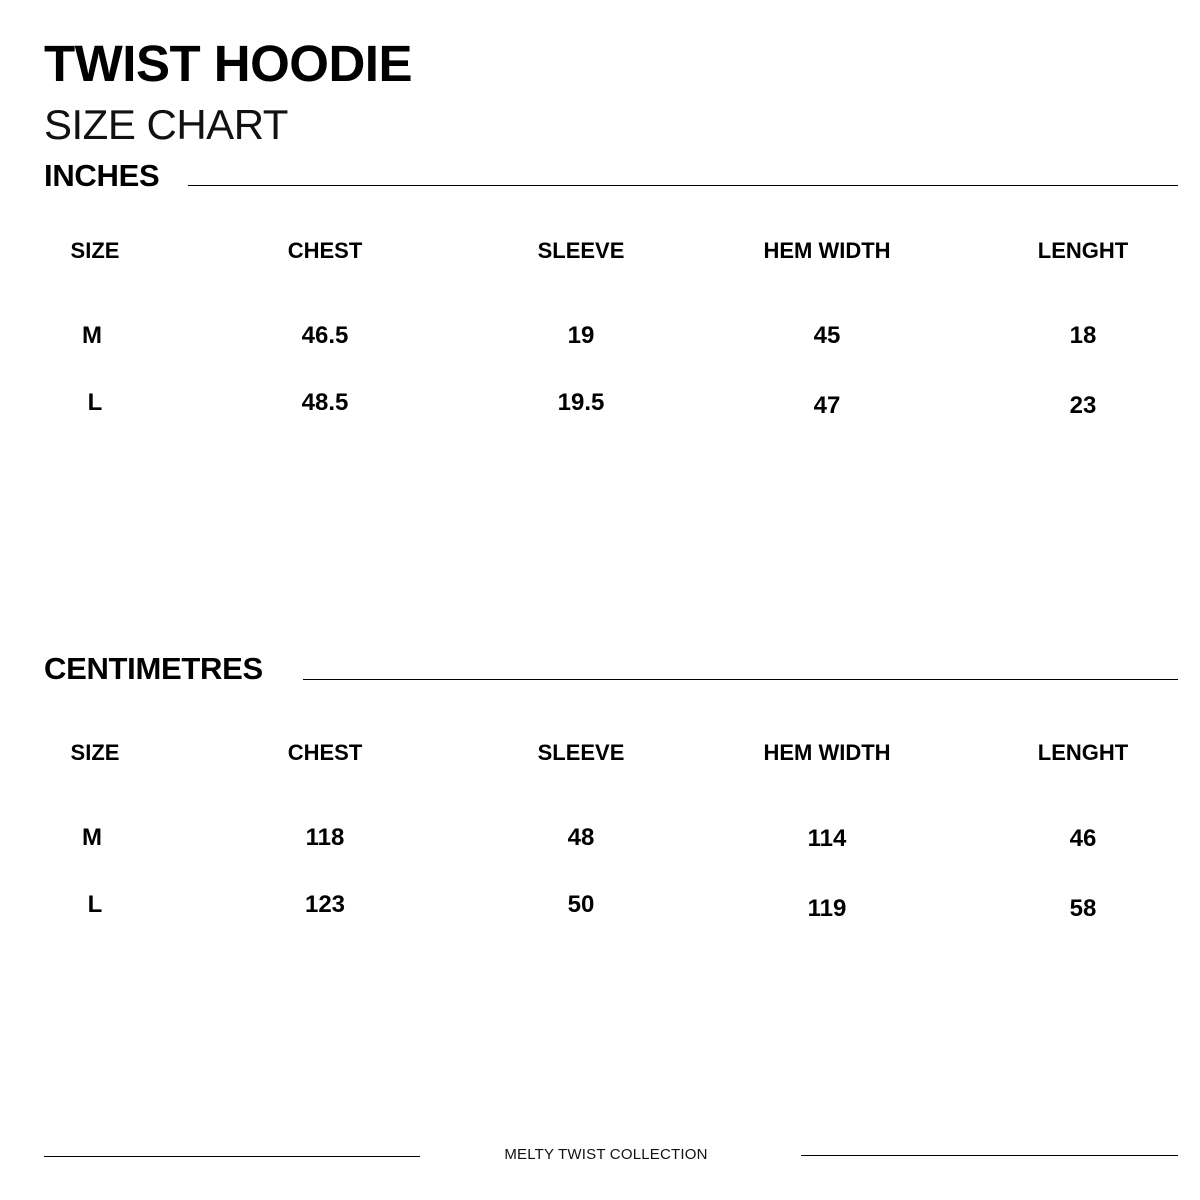  I want to click on cell-length: 46, so click(1083, 838).